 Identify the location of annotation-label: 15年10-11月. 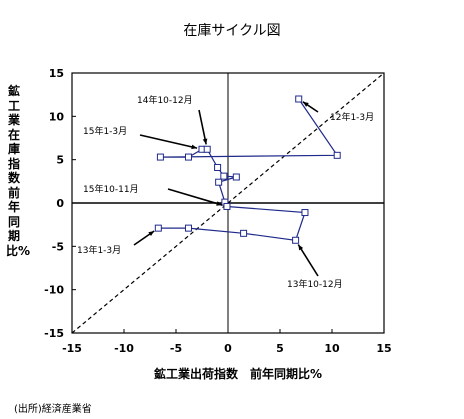
(111, 189).